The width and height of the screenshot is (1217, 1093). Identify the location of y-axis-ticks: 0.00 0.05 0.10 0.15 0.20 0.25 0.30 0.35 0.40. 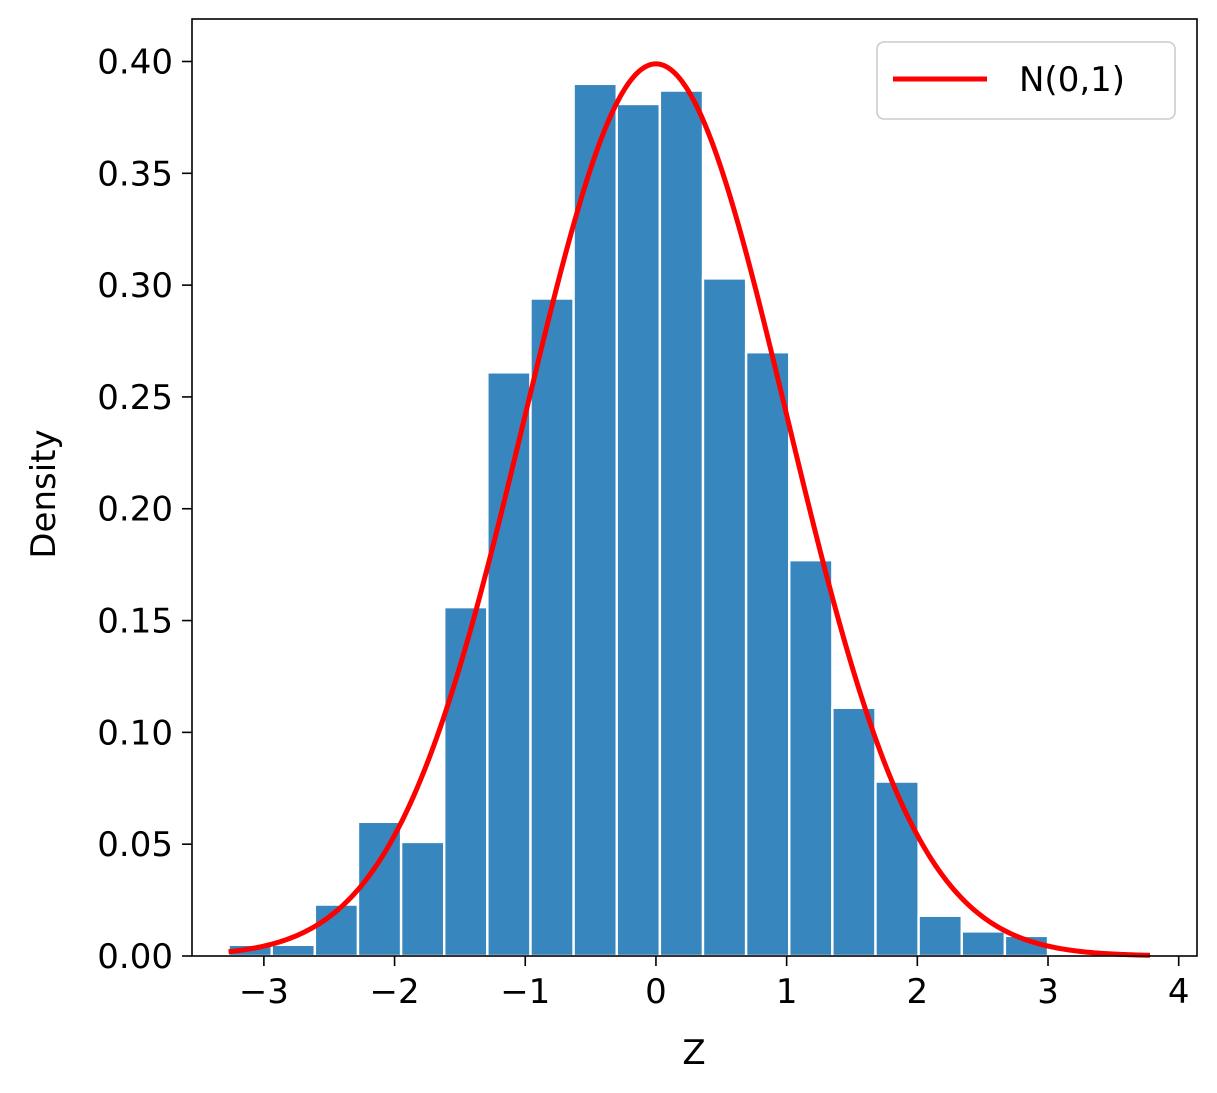
(144, 509).